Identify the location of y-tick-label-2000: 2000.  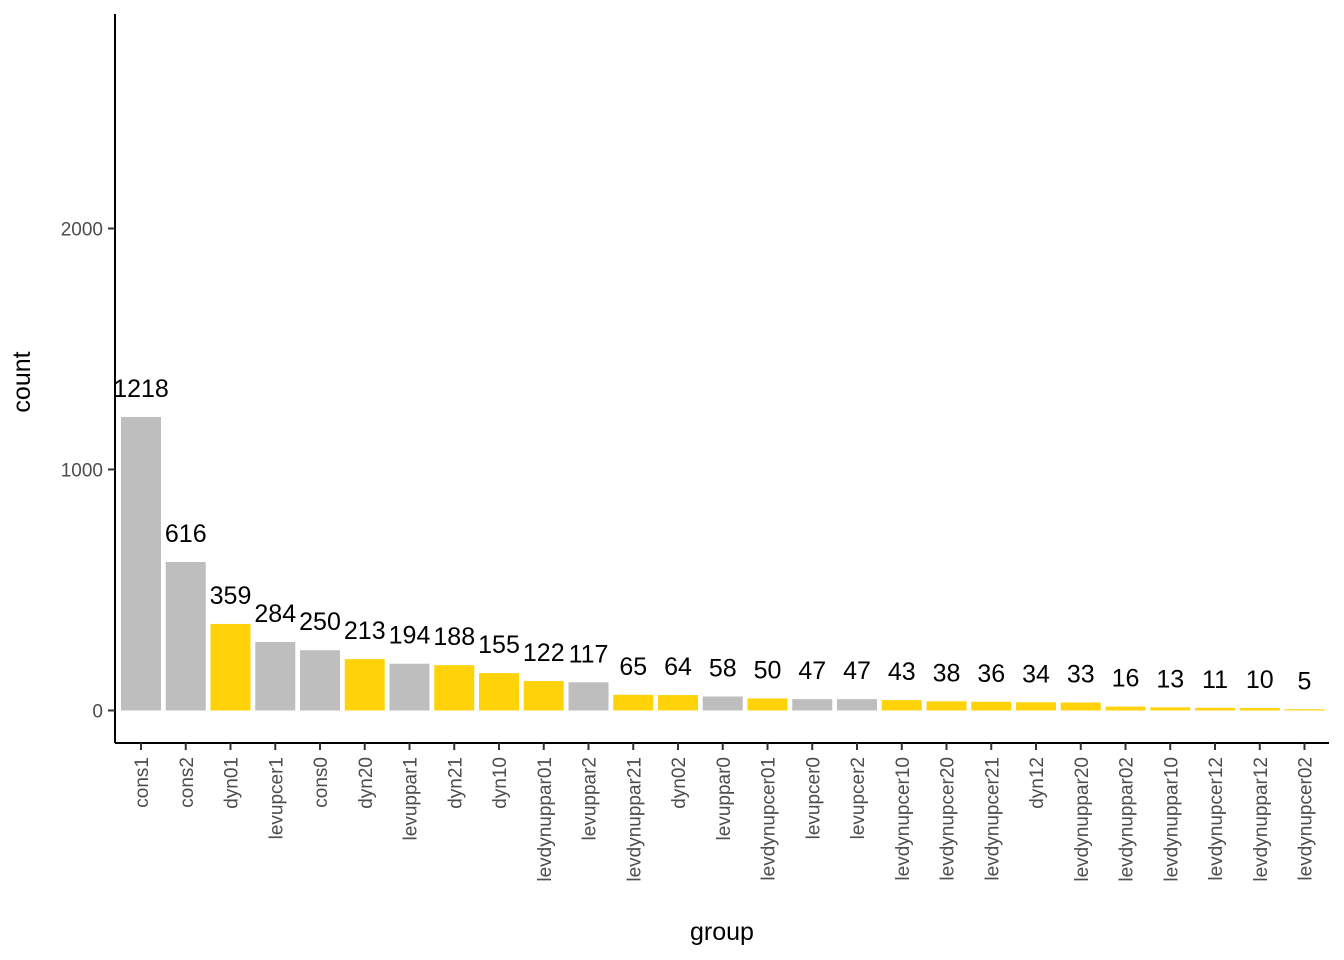
(82, 229).